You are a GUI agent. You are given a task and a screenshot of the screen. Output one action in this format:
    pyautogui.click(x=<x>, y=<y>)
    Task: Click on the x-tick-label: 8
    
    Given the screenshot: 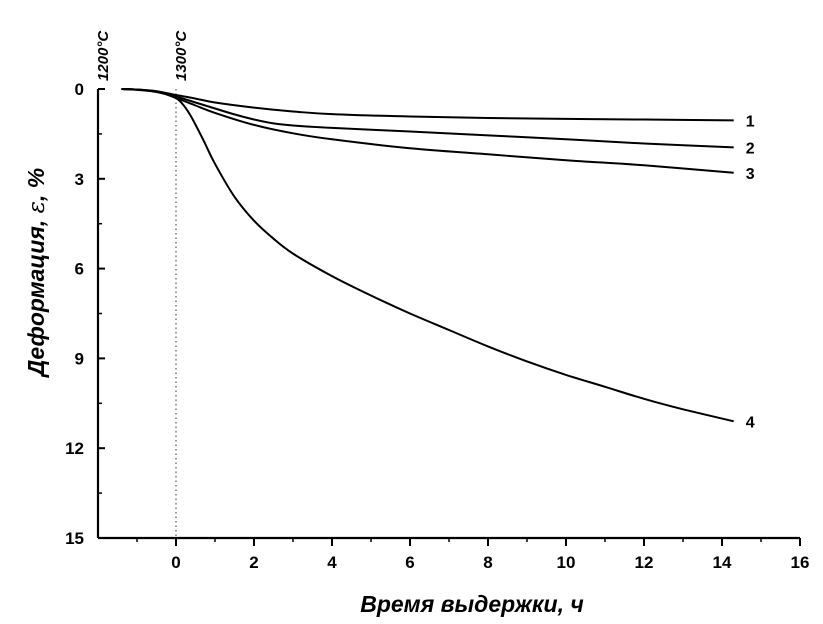 What is the action you would take?
    pyautogui.click(x=487, y=562)
    